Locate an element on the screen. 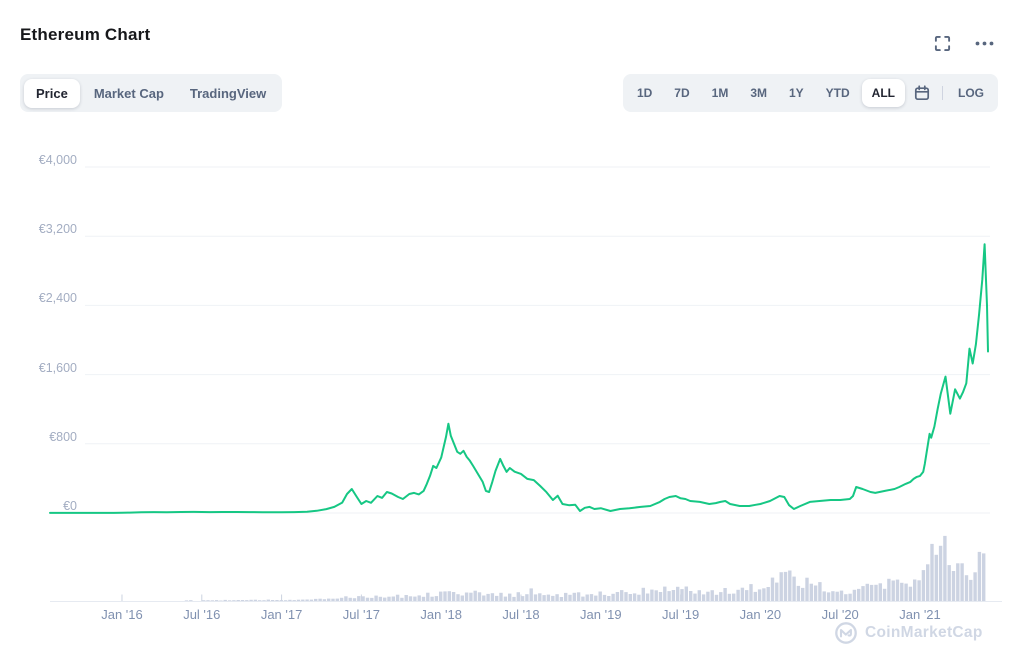  range-button-group: 1D 7D 1M 3M 1Y YTD ALL LOG is located at coordinates (810, 93).